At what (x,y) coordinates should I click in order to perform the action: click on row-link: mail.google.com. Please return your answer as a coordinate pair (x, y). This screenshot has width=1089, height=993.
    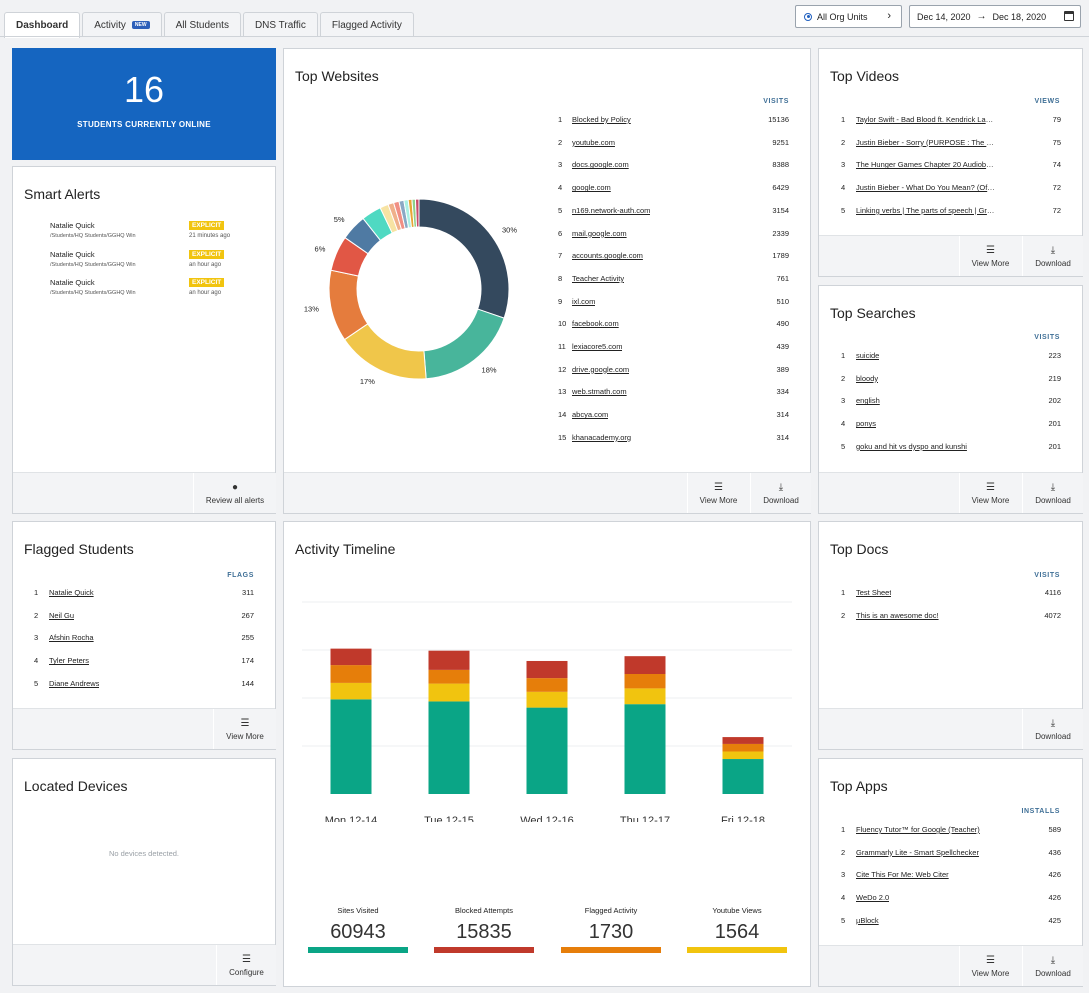
    Looking at the image, I should click on (599, 233).